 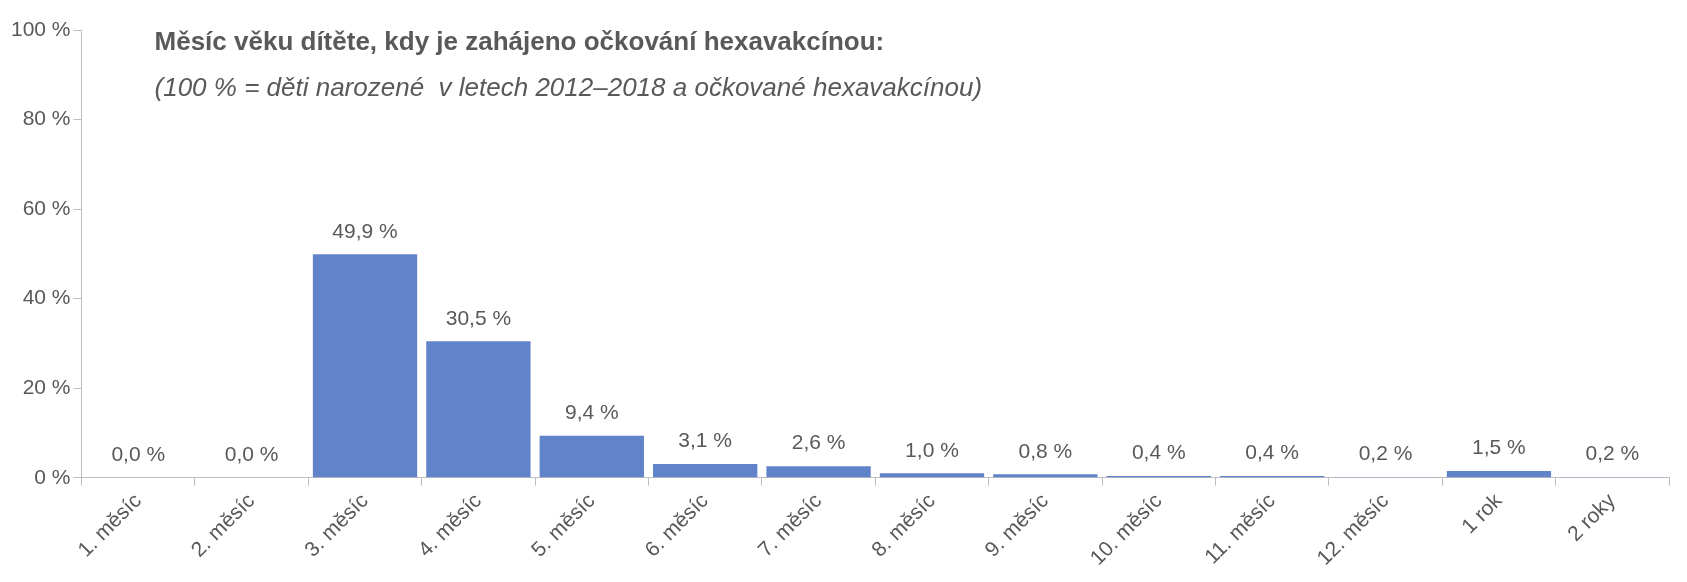 I want to click on chart-title: Měsíc věku dítěte, kdy je zahájeno očkování hexavakcínou:, so click(x=519, y=41).